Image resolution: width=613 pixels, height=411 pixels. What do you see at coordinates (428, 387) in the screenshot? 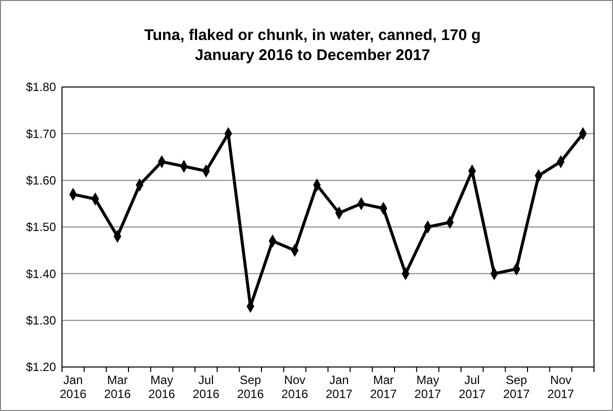
I see `x-tick-label: May 2017` at bounding box center [428, 387].